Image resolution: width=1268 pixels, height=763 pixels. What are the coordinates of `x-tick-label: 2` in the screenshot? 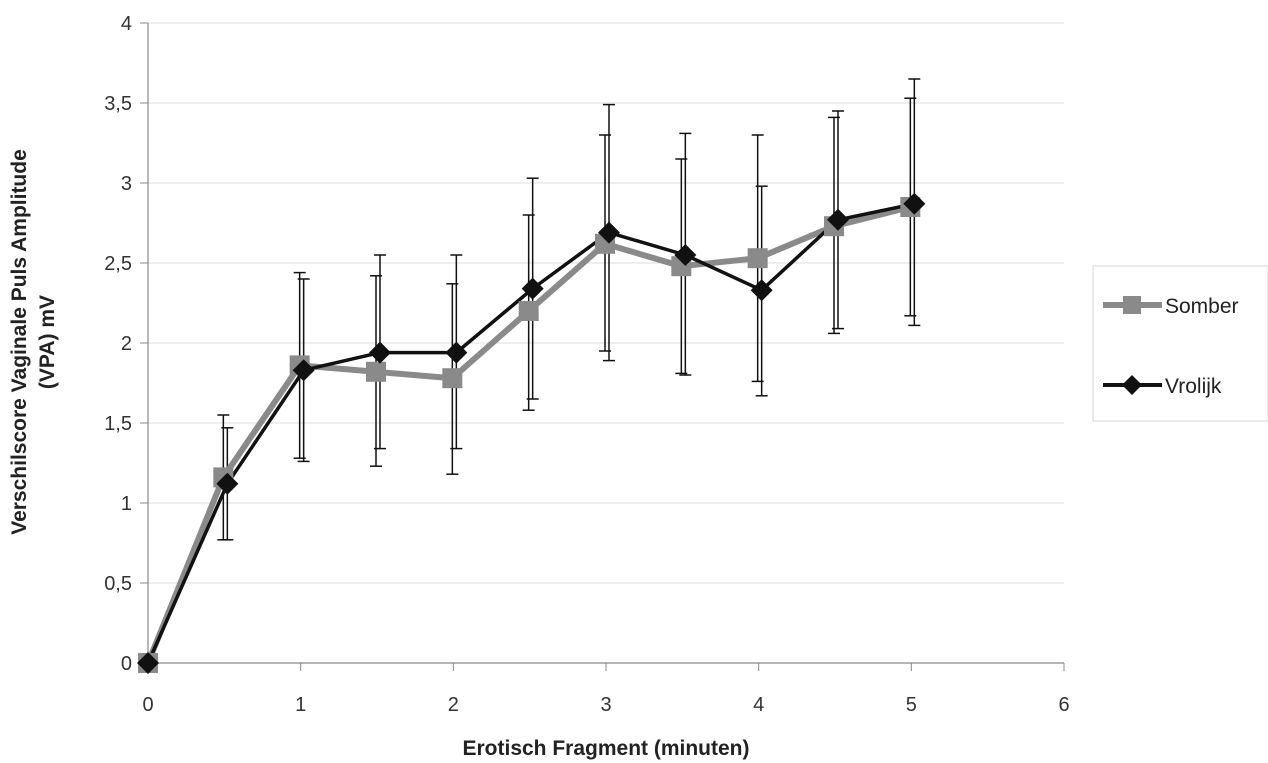 It's located at (453, 705).